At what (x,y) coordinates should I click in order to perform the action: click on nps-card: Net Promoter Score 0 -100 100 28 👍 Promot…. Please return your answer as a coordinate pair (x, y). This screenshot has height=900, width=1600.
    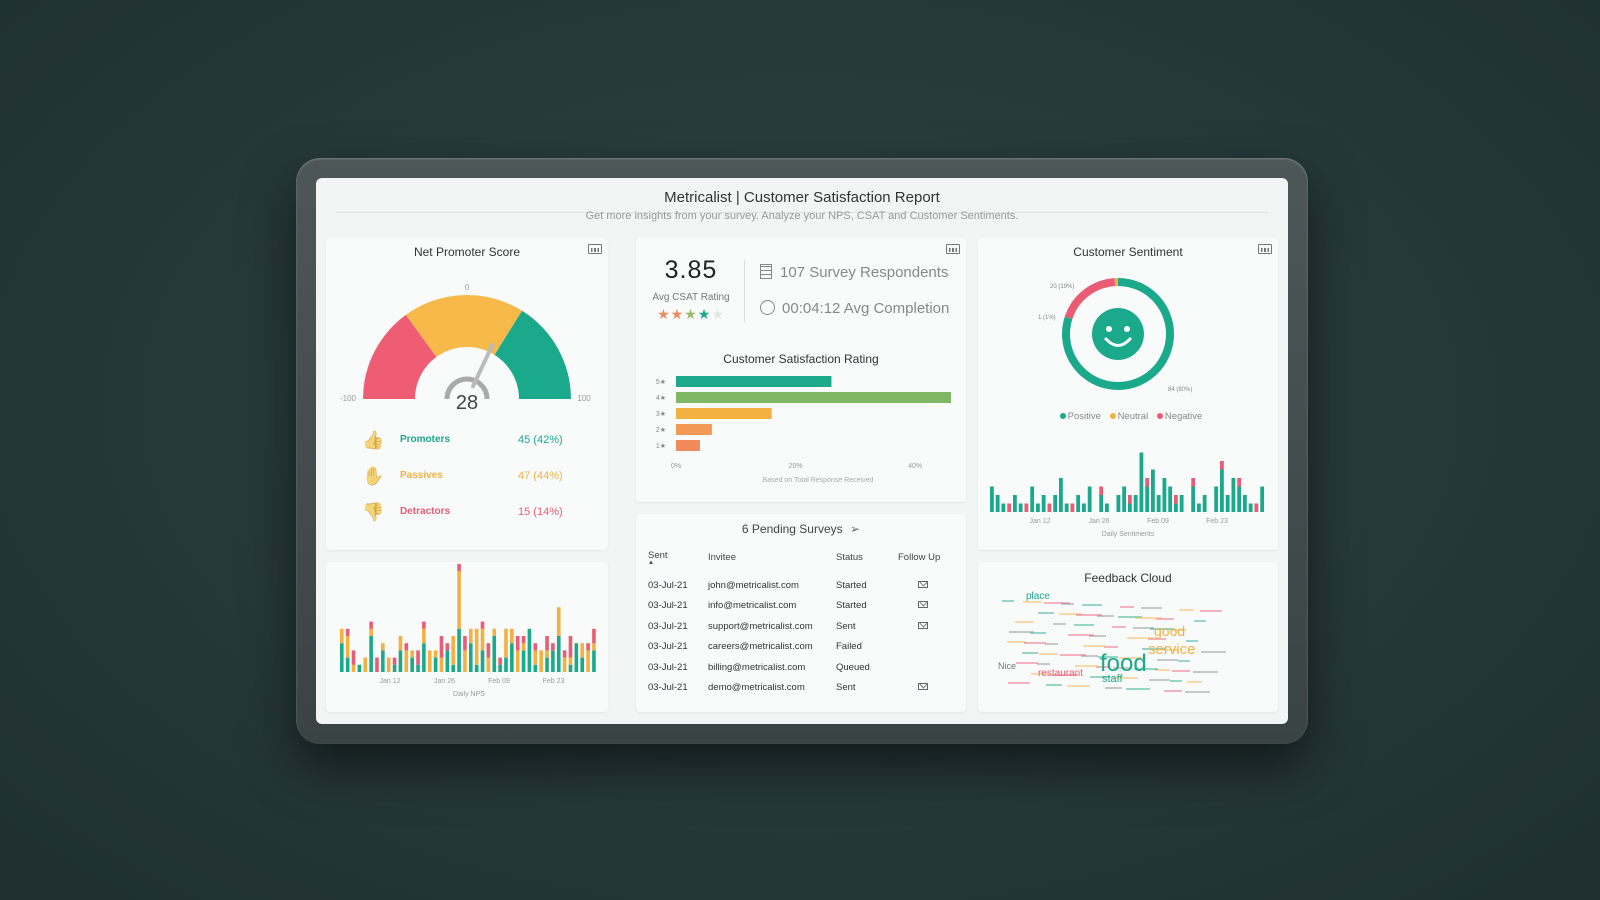
    Looking at the image, I should click on (467, 394).